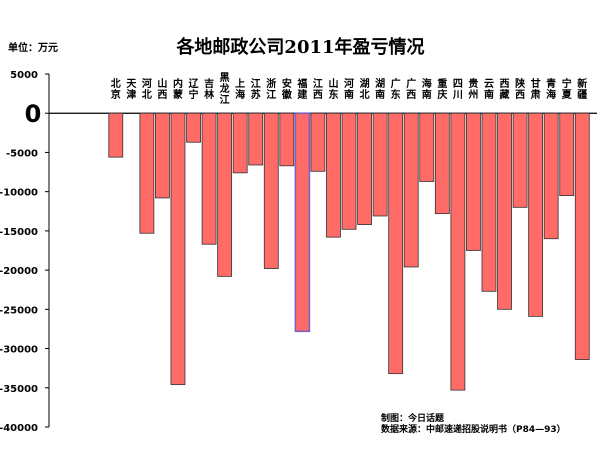  Describe the element at coordinates (457, 89) in the screenshot. I see `category-label: 四川` at that location.